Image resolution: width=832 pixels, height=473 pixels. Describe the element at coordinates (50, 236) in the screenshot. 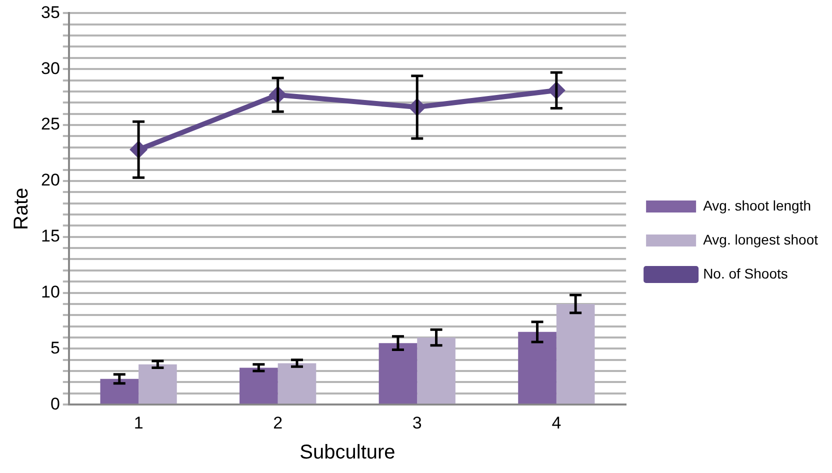

I see `y-tick-label: 15` at that location.